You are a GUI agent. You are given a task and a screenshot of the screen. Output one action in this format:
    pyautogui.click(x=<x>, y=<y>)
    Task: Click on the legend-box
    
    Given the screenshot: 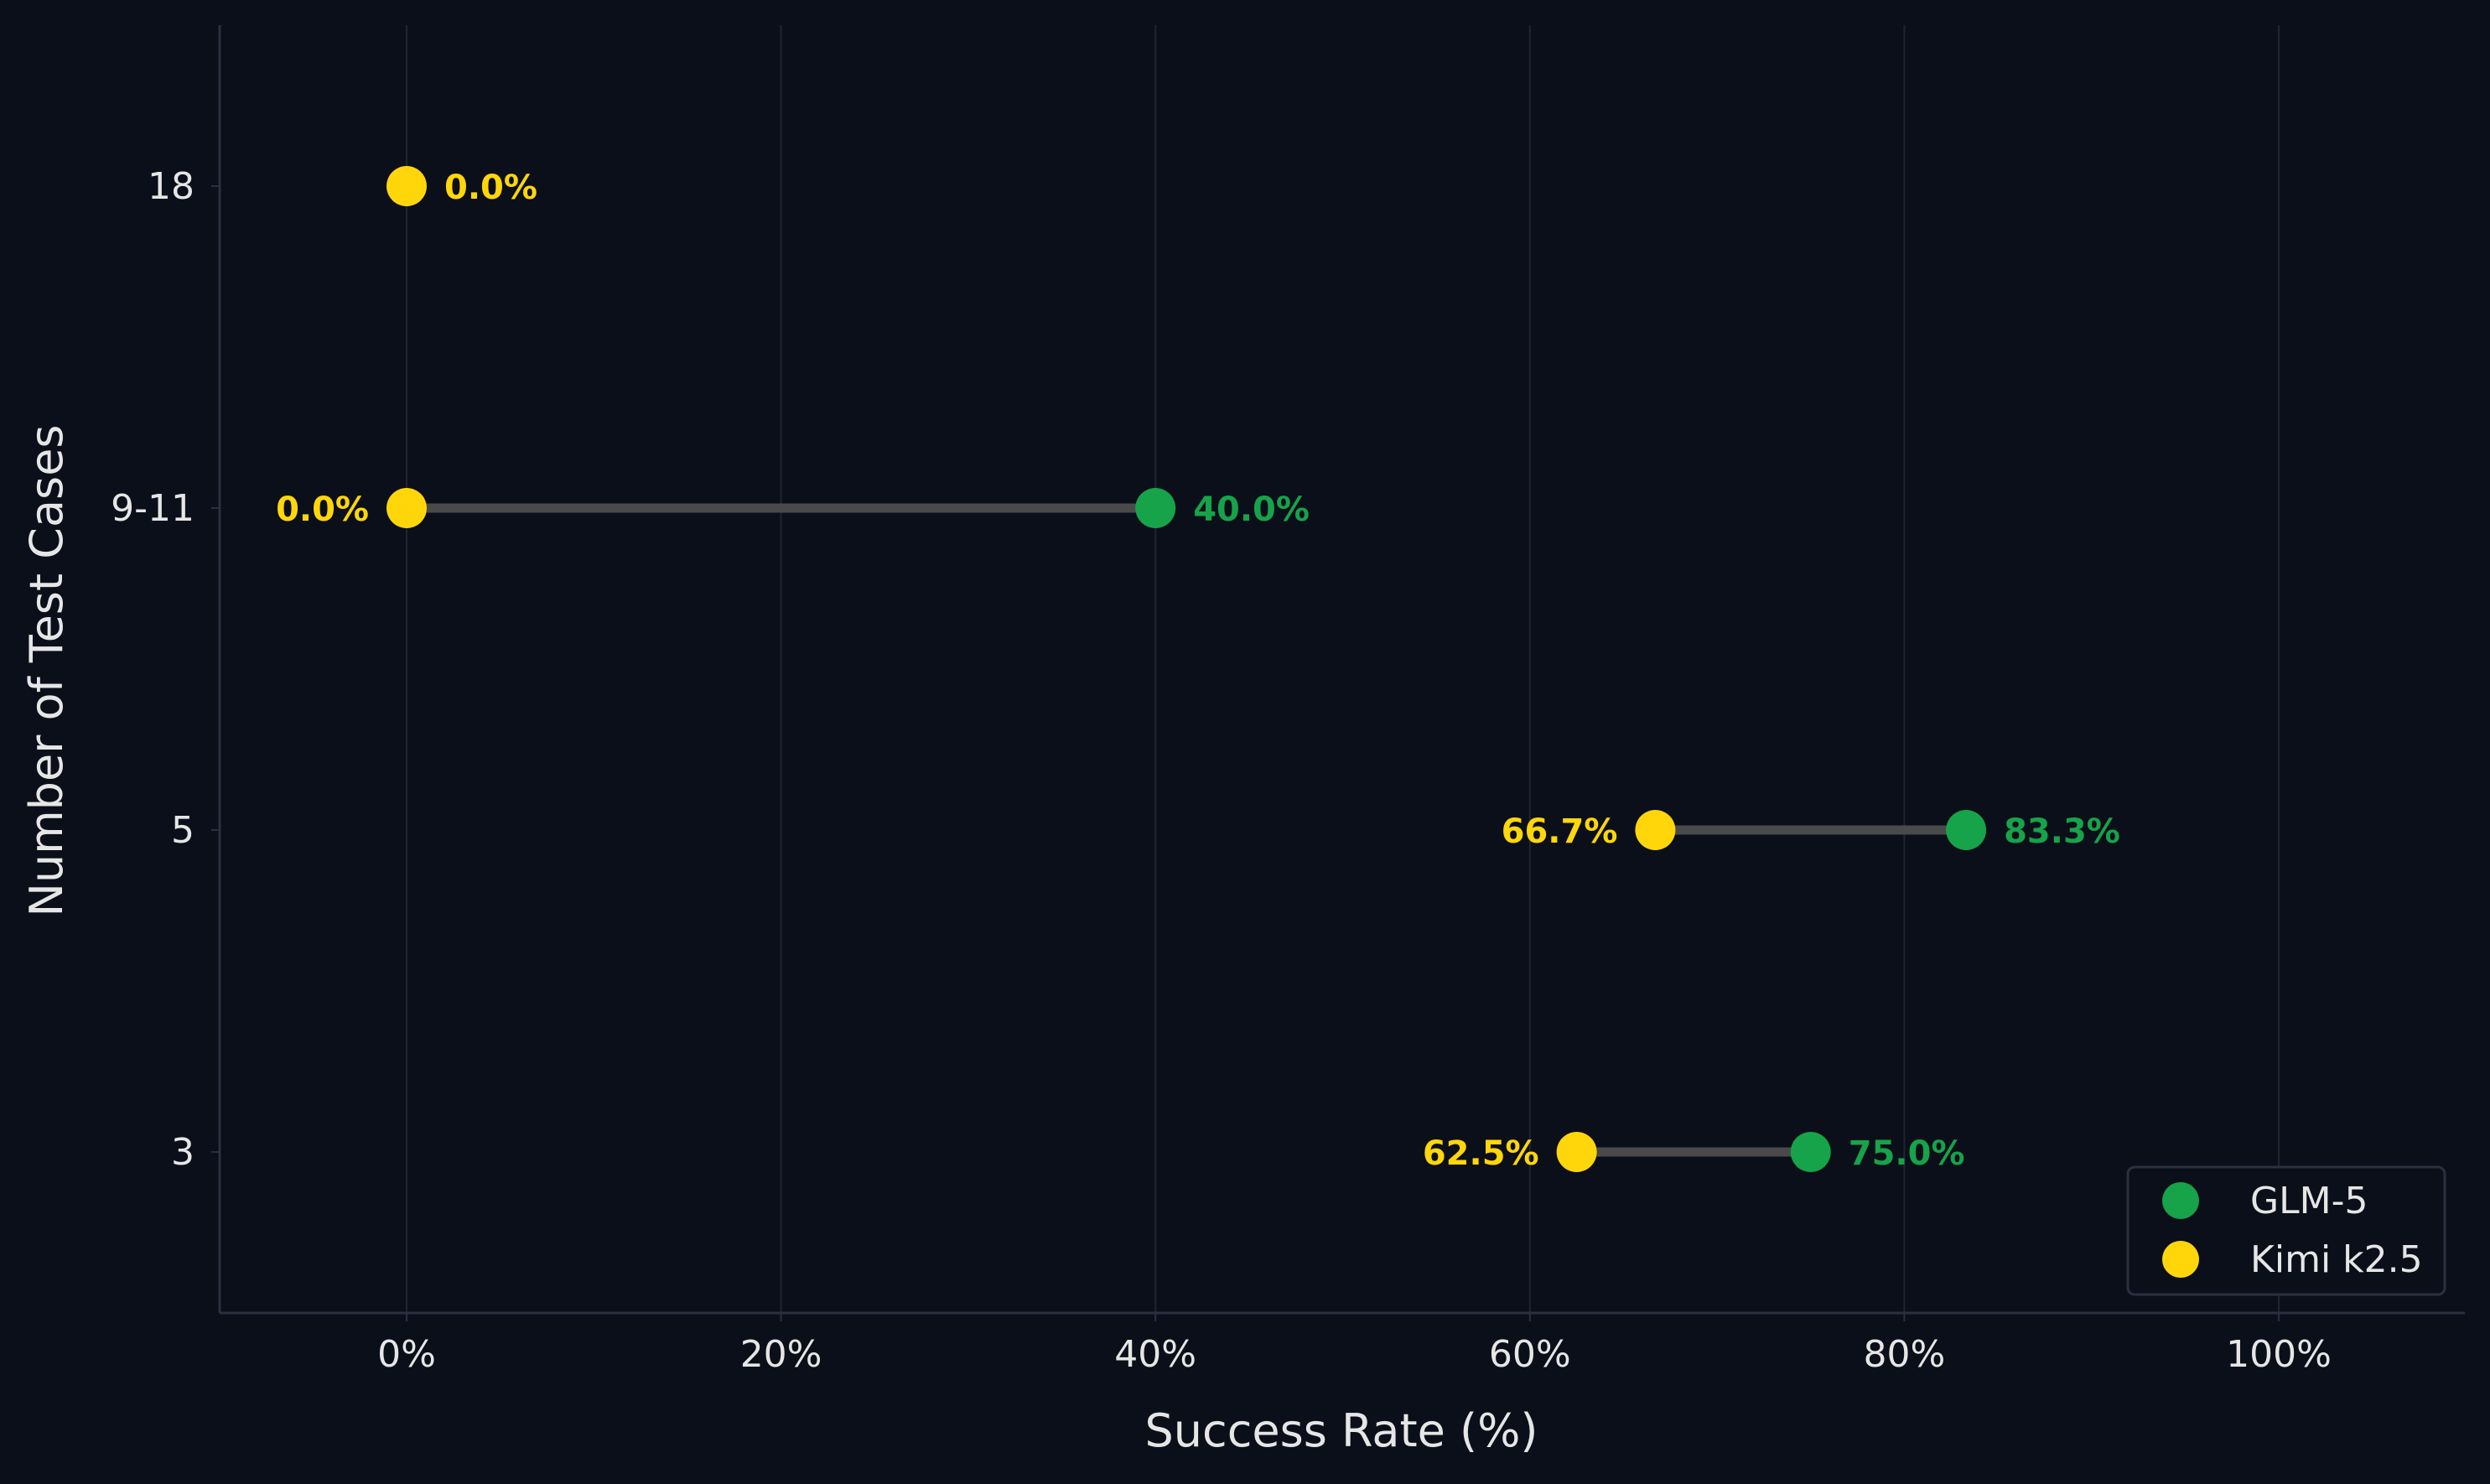 What is the action you would take?
    pyautogui.click(x=2286, y=1230)
    